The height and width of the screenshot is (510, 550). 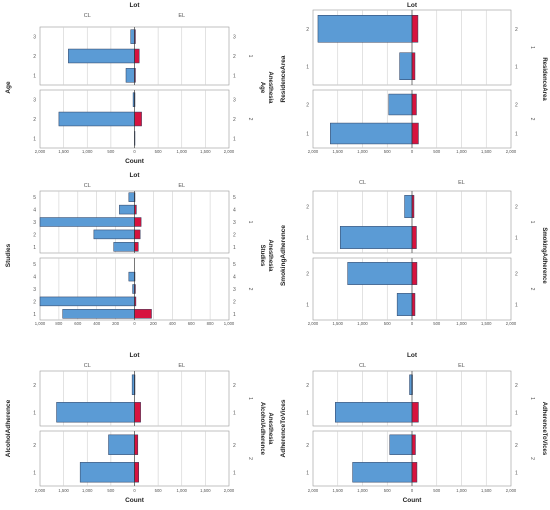 I want to click on y-axis-label-right: AdherenceToVices, so click(x=544, y=429).